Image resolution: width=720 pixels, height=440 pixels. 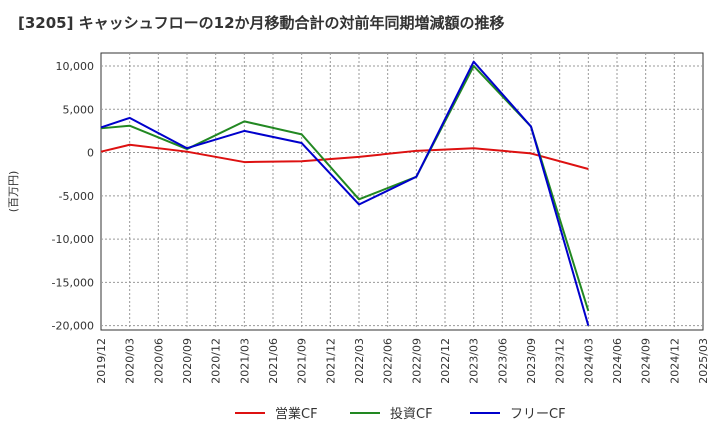 I want to click on series-line, so click(x=344, y=156).